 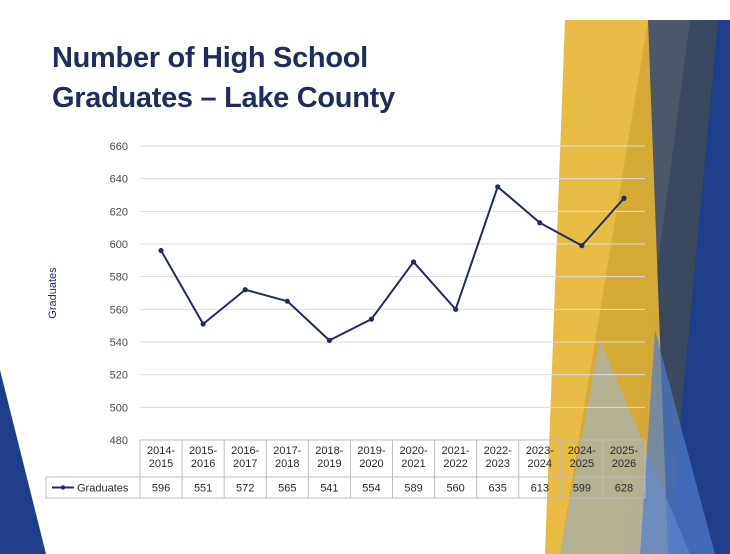 What do you see at coordinates (329, 489) in the screenshot?
I see `data-table-value: 541` at bounding box center [329, 489].